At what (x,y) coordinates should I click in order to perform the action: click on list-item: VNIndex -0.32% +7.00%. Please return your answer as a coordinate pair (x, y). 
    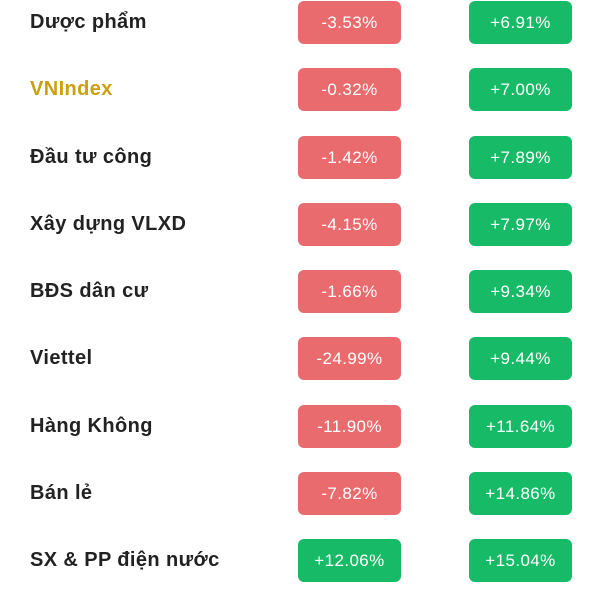
    Looking at the image, I should click on (300, 89).